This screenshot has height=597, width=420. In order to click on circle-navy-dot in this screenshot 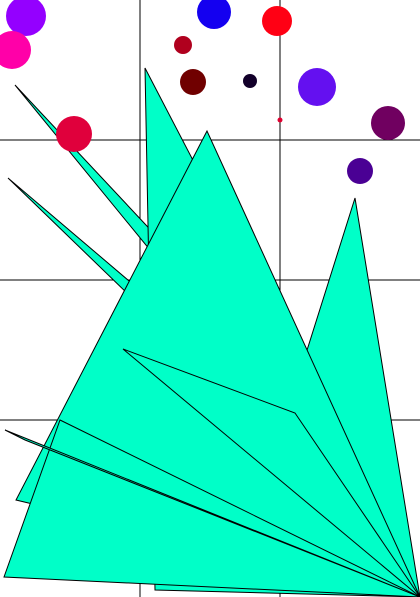, I will do `click(250, 81)`.